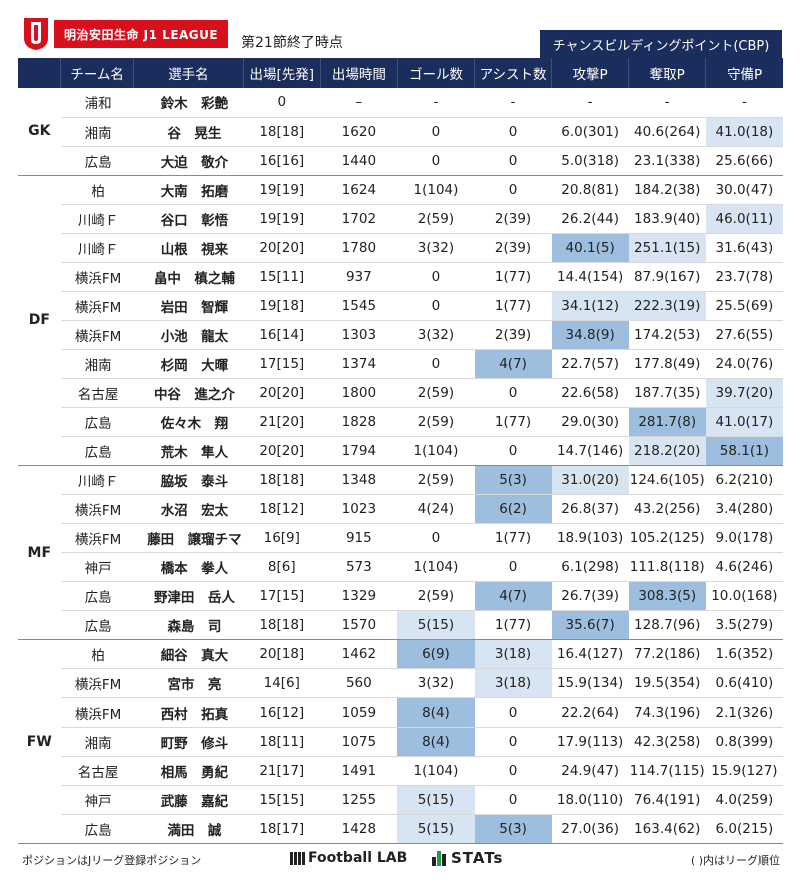 The height and width of the screenshot is (883, 800). I want to click on appearances-cell: 14[6], so click(282, 683).